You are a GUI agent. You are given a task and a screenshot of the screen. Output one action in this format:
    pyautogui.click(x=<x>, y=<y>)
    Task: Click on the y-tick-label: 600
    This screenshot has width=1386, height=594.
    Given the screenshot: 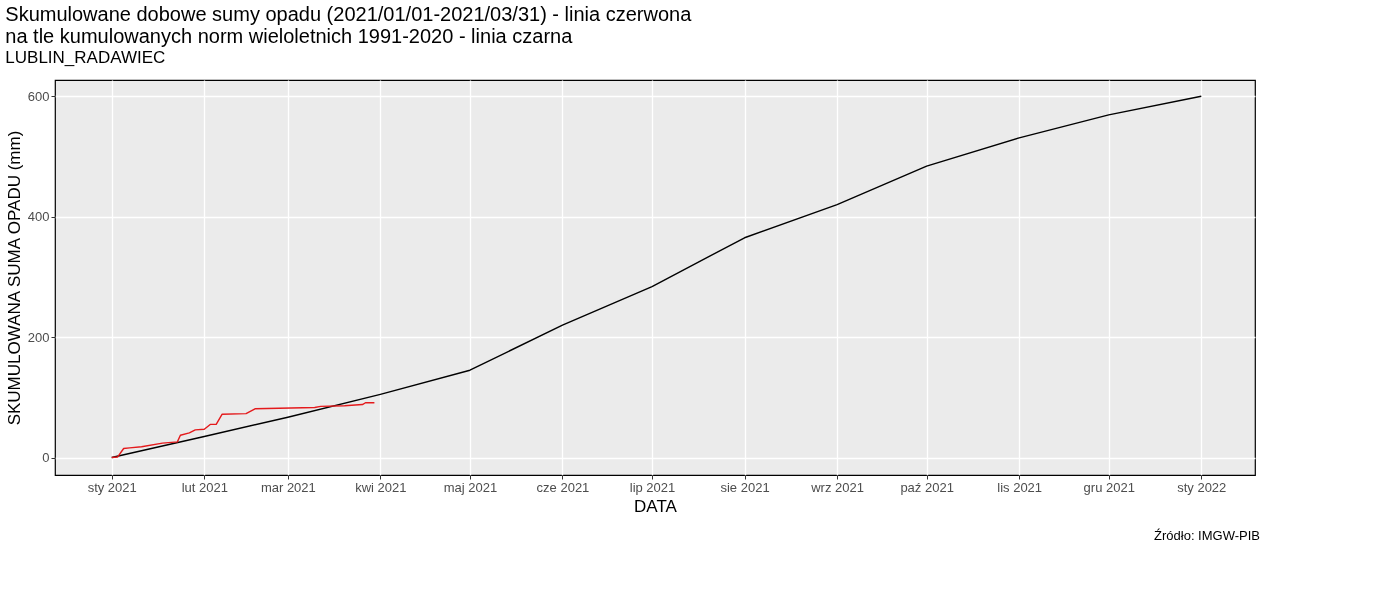 What is the action you would take?
    pyautogui.click(x=38, y=96)
    